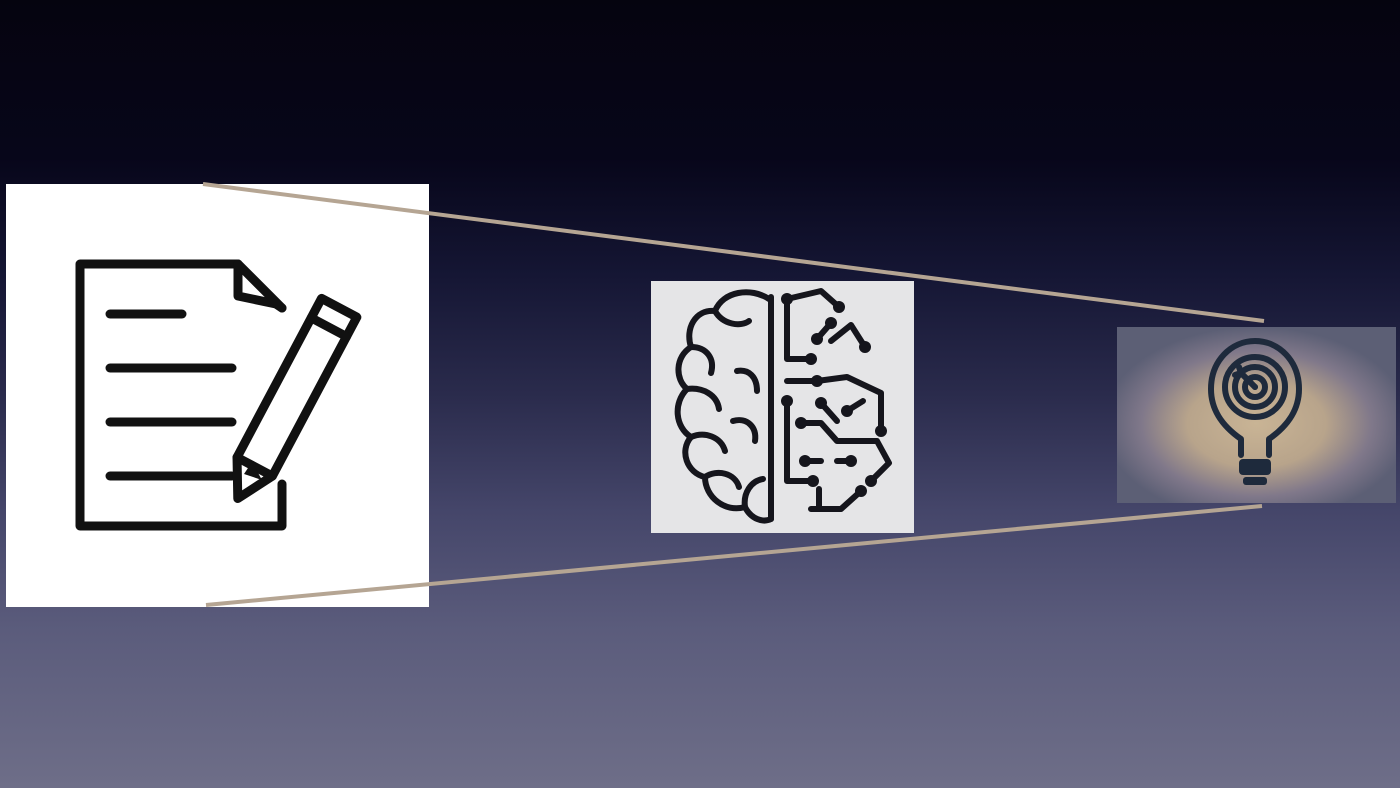 This screenshot has height=788, width=1400. I want to click on idea-panel, so click(1256, 415).